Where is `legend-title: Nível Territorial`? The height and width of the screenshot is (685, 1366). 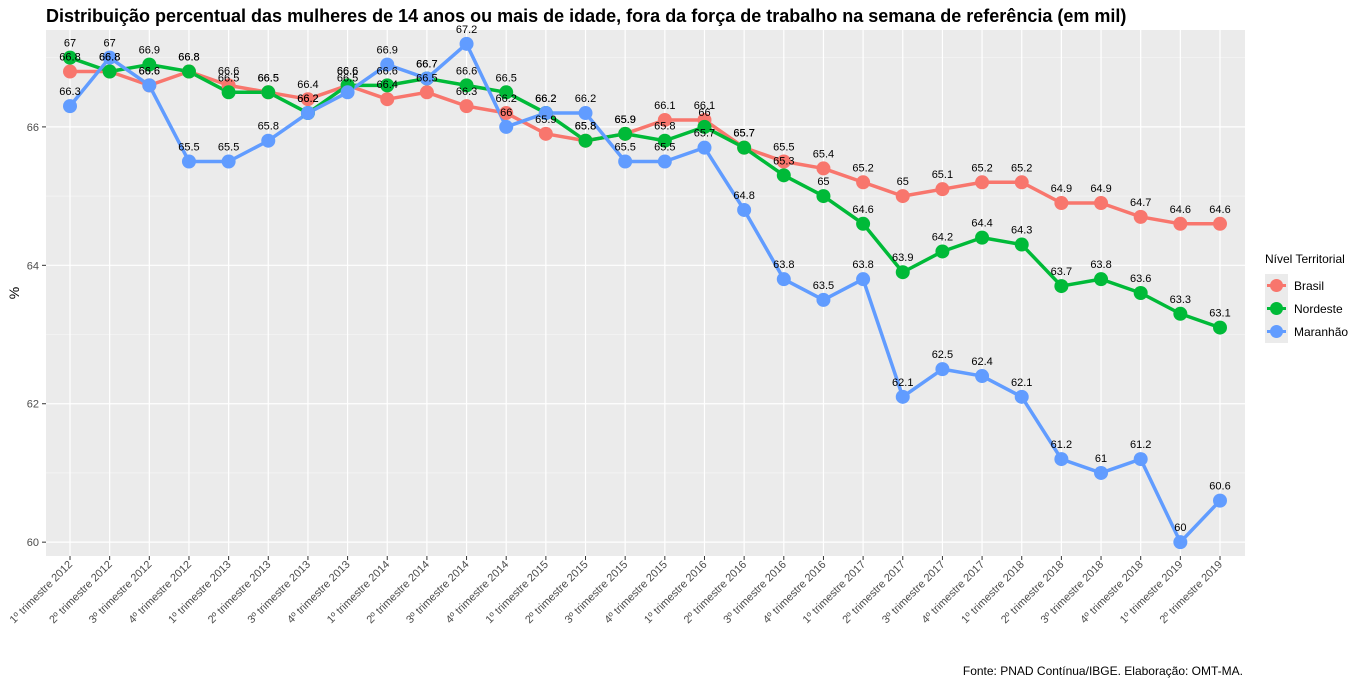
legend-title: Nível Territorial is located at coordinates (1305, 259).